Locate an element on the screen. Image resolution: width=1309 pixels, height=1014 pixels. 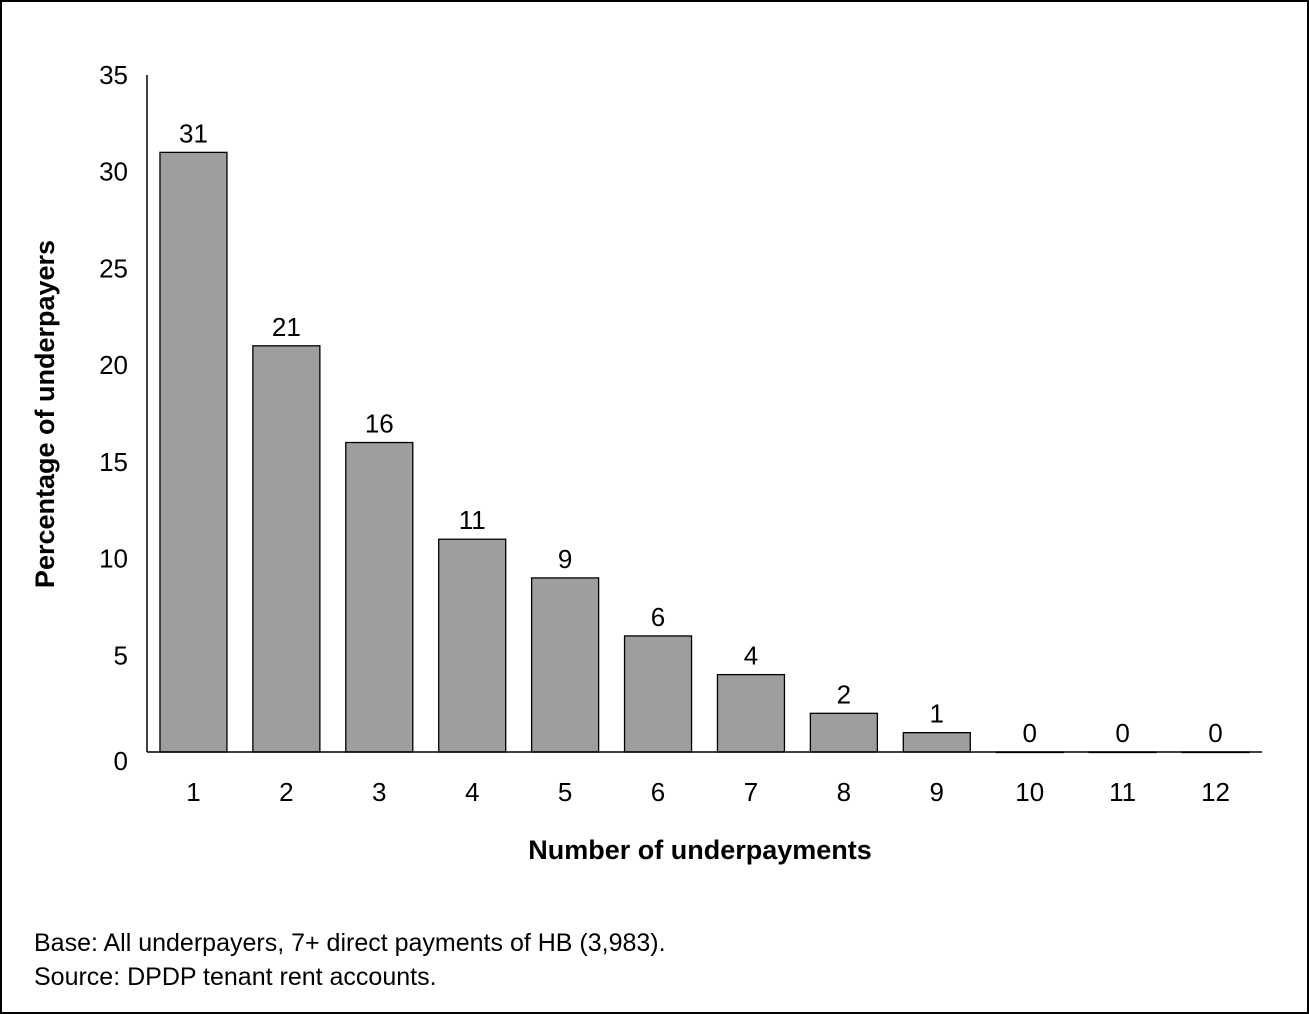
x-tick-label: 2 is located at coordinates (286, 792).